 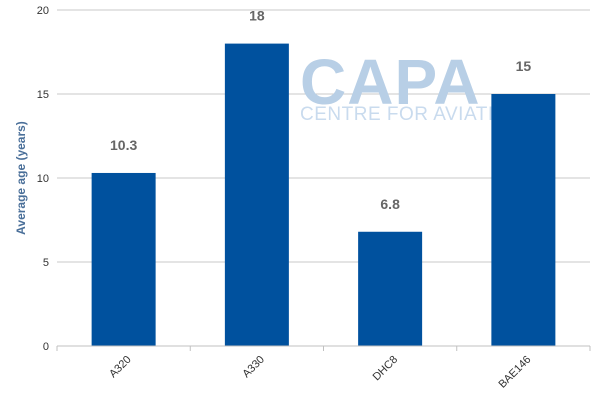 What do you see at coordinates (390, 288) in the screenshot?
I see `bar-dhc8` at bounding box center [390, 288].